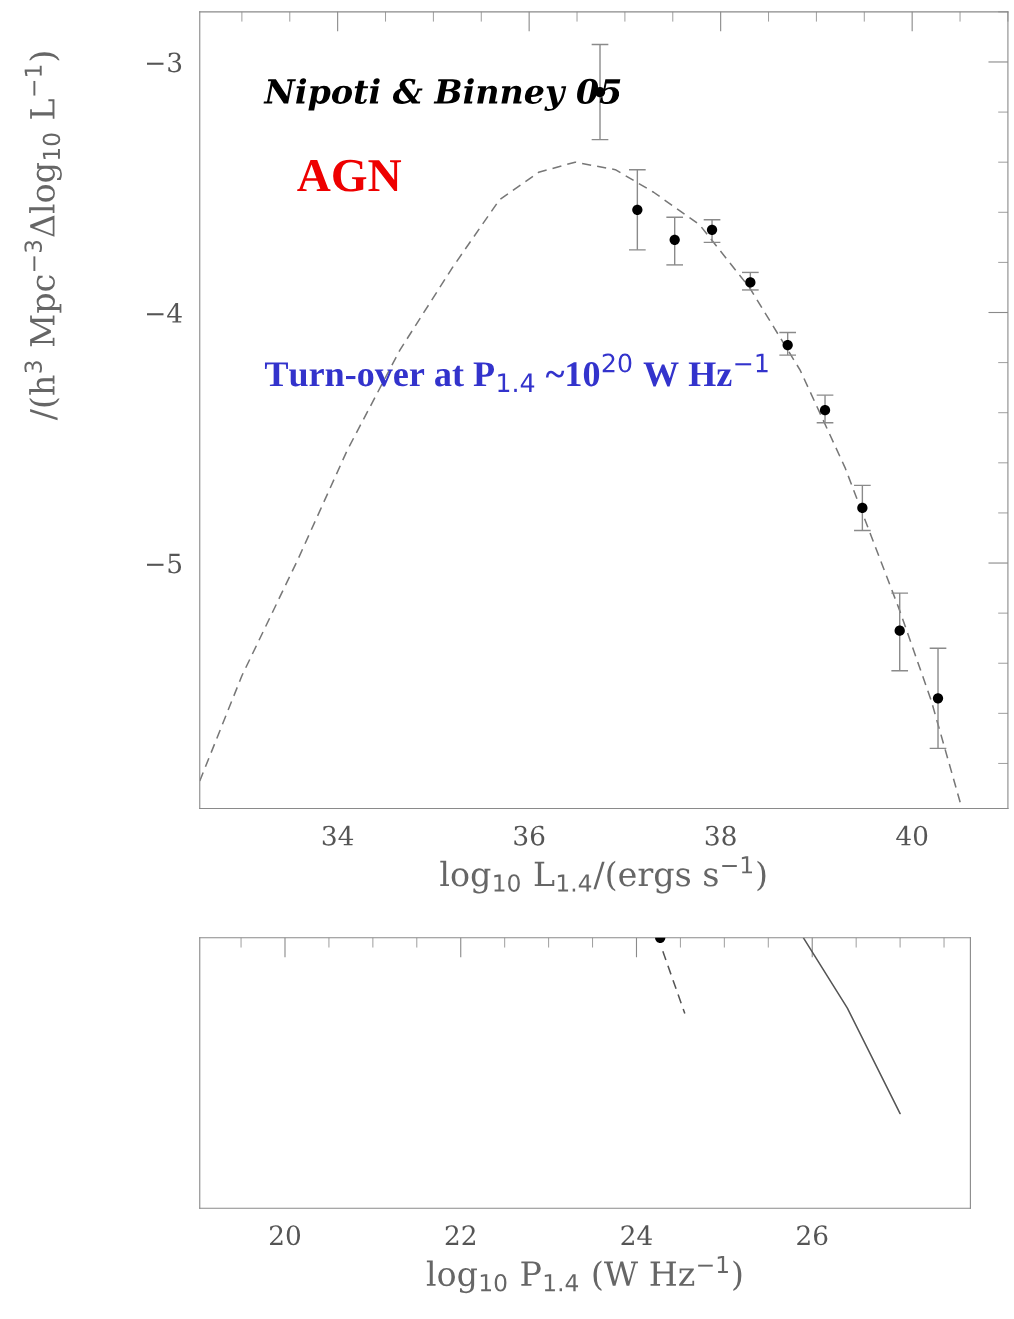 The width and height of the screenshot is (1014, 1319). I want to click on x-tick-label: 20, so click(285, 1235).